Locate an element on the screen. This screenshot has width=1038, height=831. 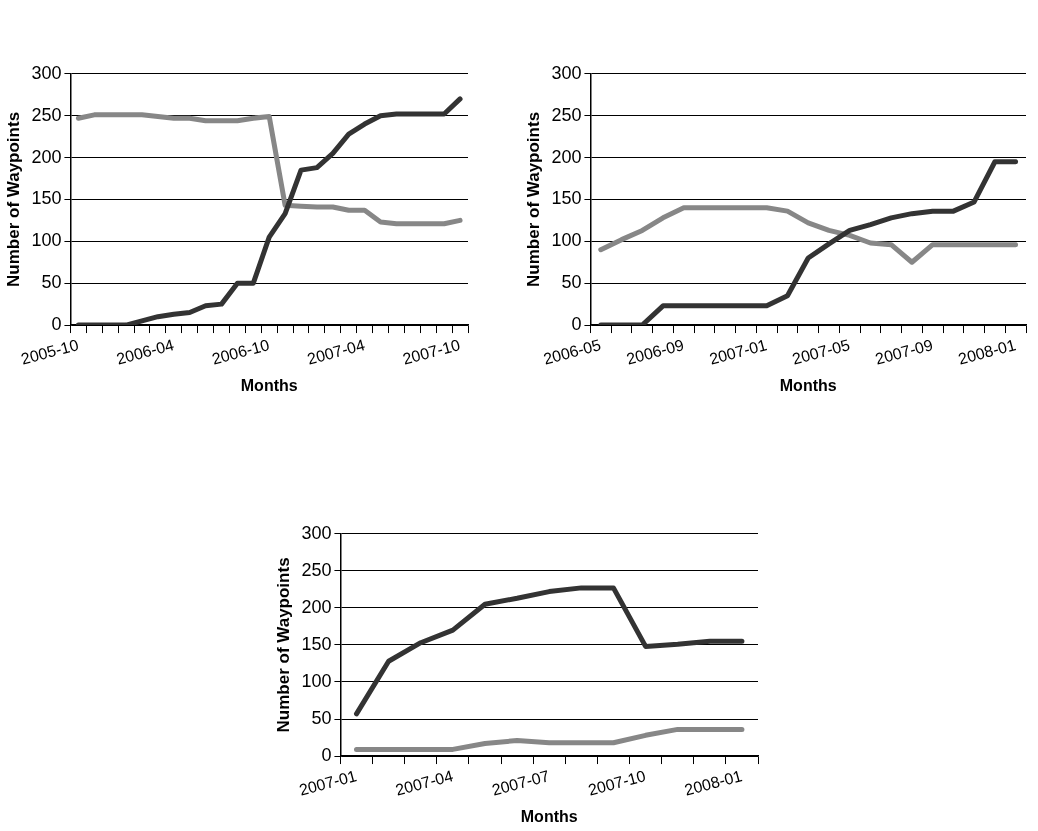
x-tick-label: 2005-10 is located at coordinates (50, 352).